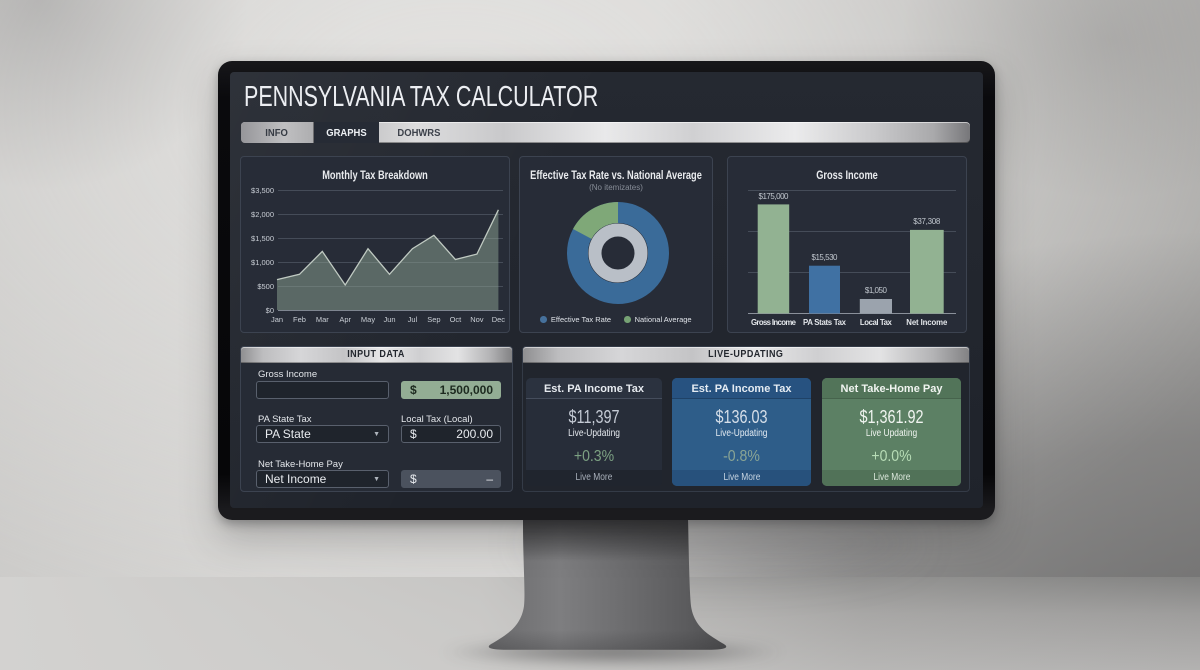 The image size is (1200, 670). Describe the element at coordinates (433, 319) in the screenshot. I see `svg-text: Sep` at that location.